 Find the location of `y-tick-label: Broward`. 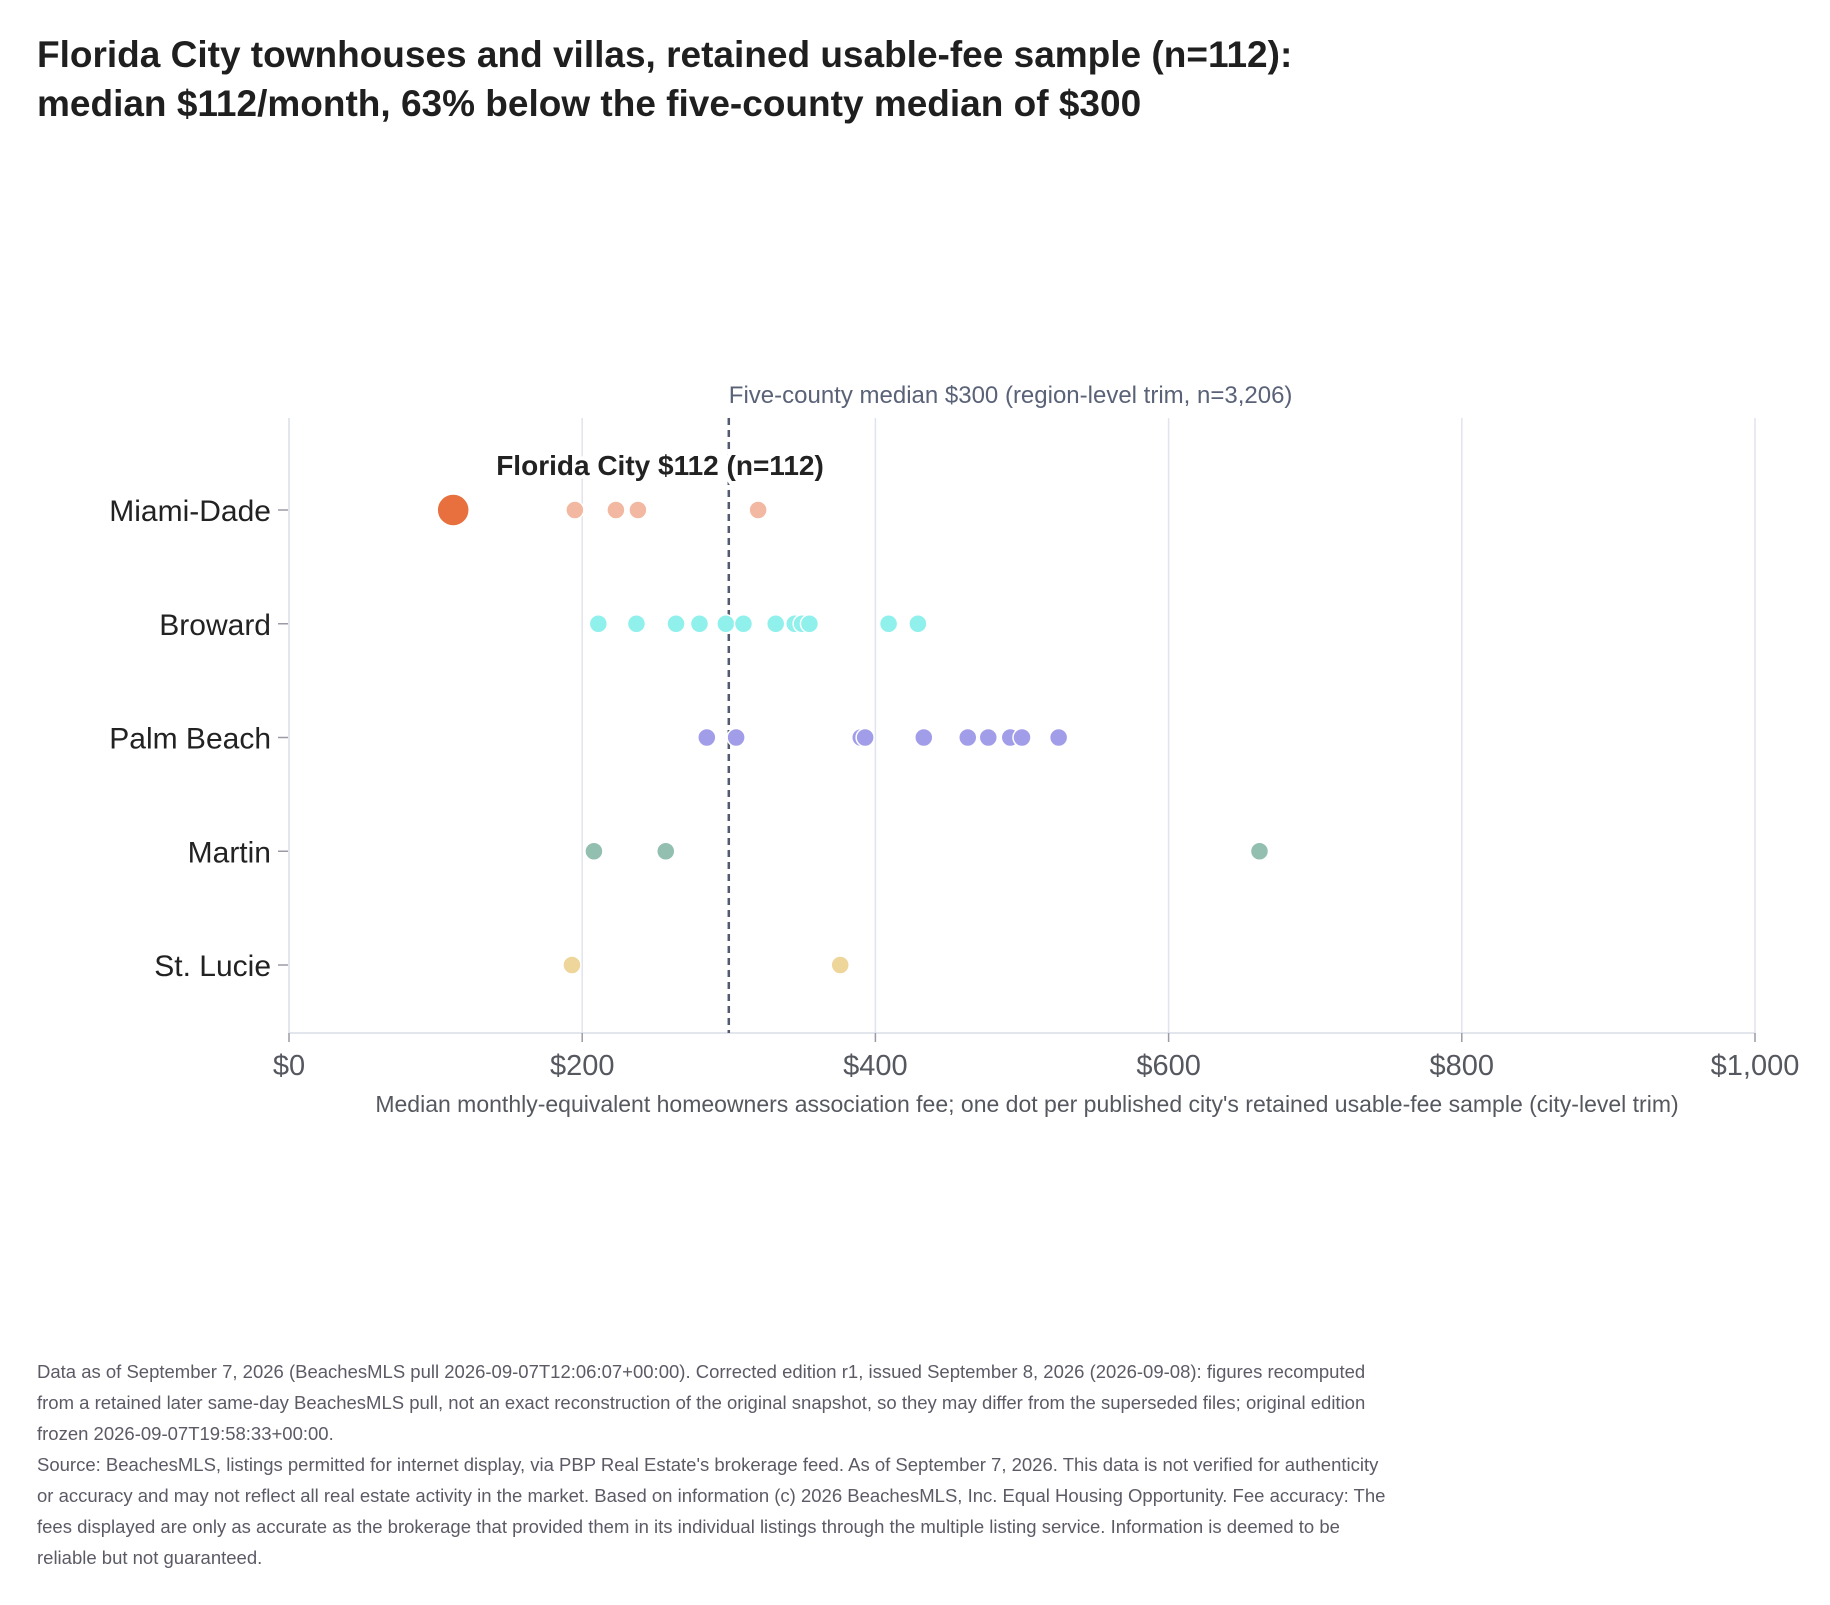

y-tick-label: Broward is located at coordinates (215, 625).